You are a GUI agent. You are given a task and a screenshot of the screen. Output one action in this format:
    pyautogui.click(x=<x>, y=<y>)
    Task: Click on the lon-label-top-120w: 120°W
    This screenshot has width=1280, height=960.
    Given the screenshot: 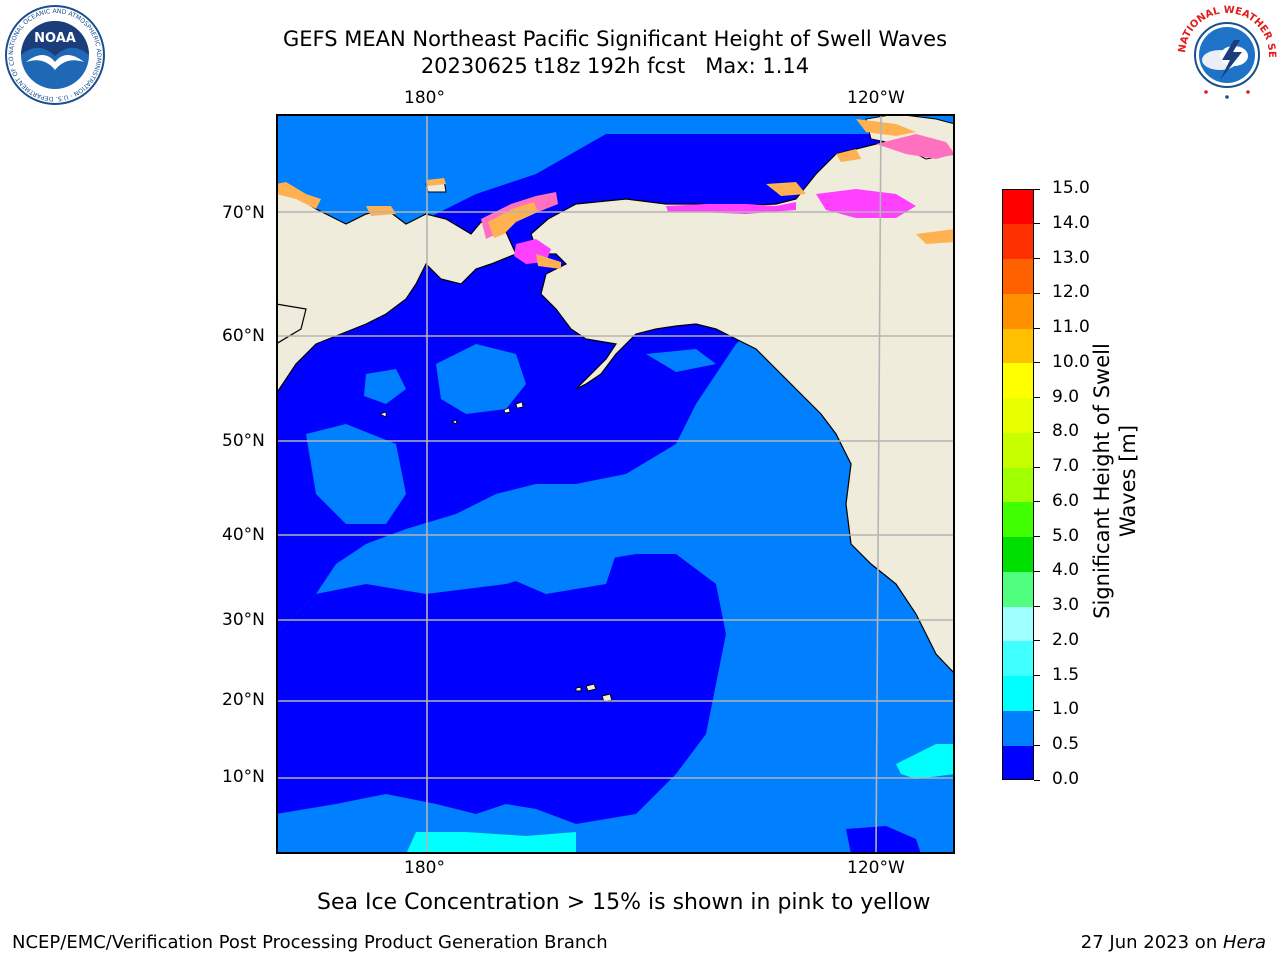 What is the action you would take?
    pyautogui.click(x=876, y=98)
    